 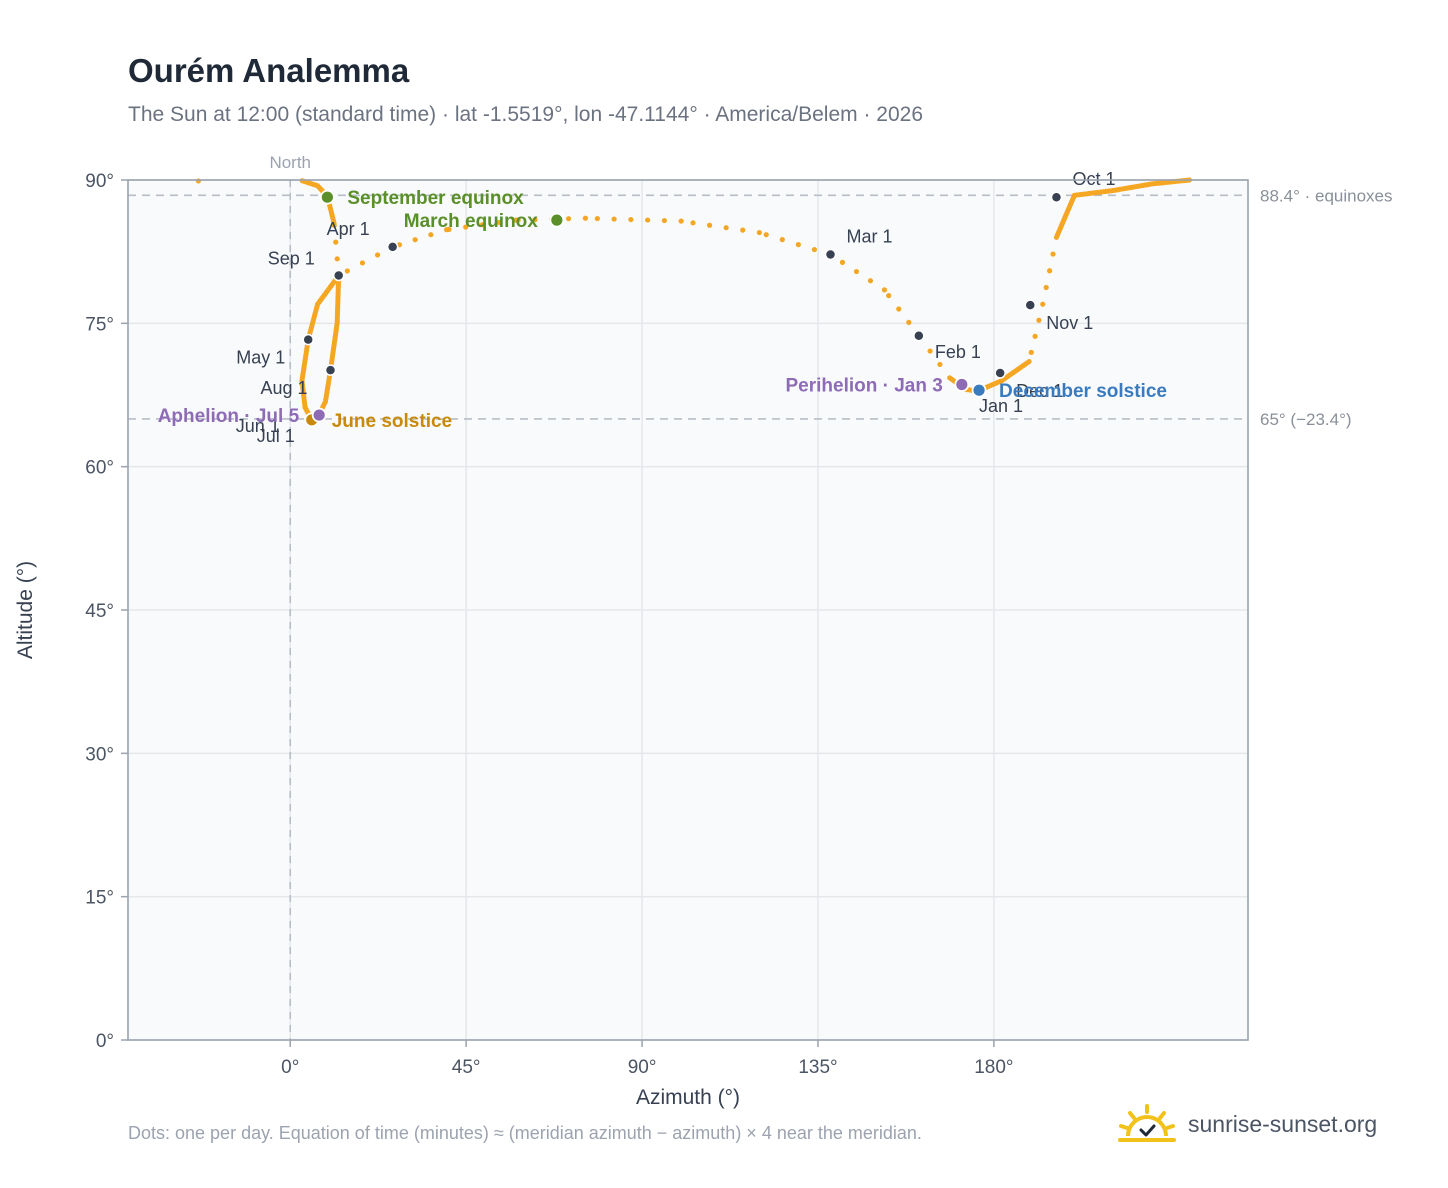 I want to click on event-label: June solstice, so click(x=392, y=421).